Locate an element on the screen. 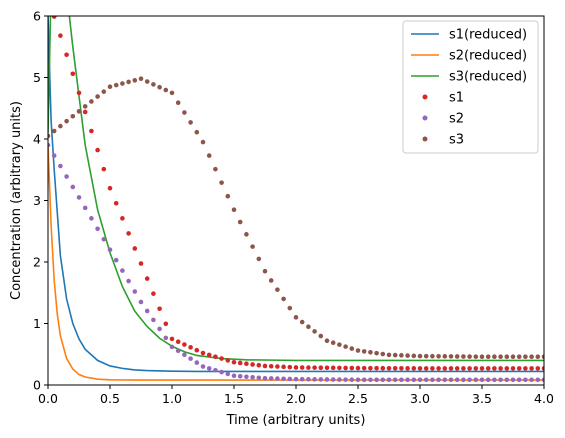 This screenshot has height=438, width=565. x-tick-label: 2.0 is located at coordinates (296, 398).